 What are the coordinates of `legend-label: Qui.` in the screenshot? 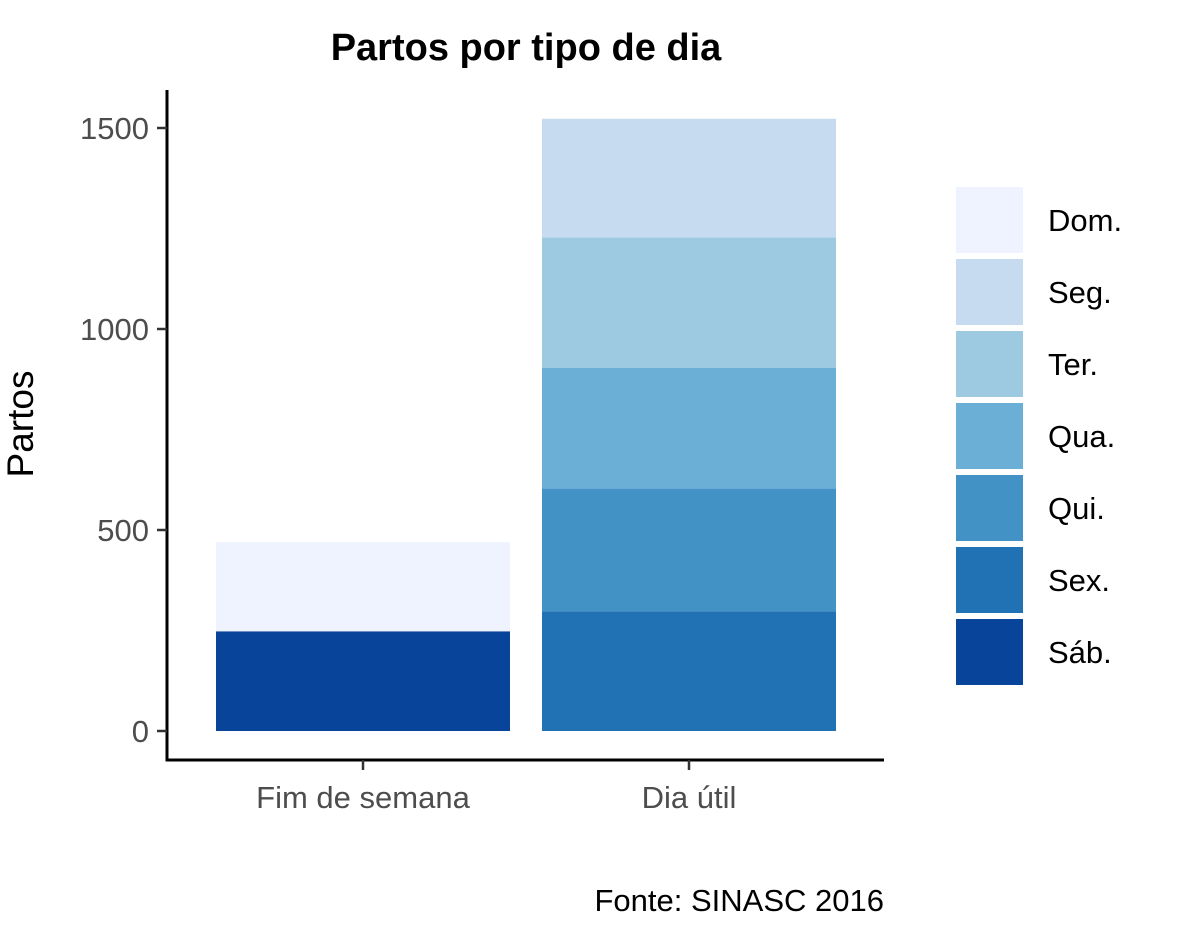 It's located at (1076, 508).